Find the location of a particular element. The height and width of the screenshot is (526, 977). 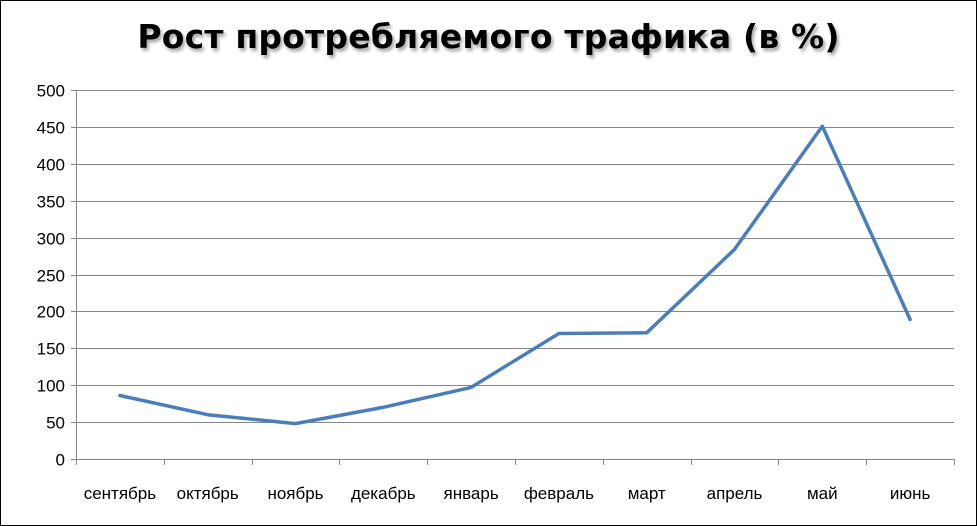

x-tick-label: апрель is located at coordinates (735, 493).